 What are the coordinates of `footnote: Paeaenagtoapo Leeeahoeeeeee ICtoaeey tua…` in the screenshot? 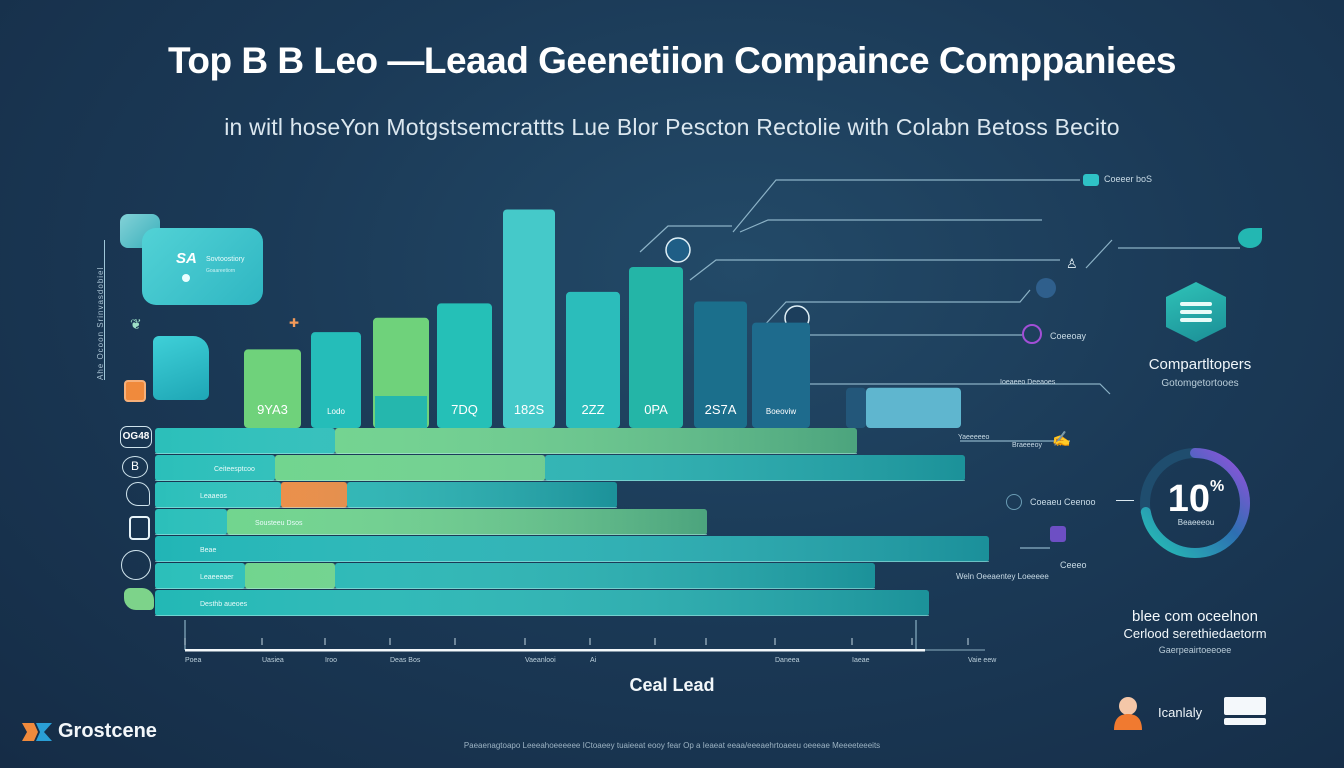 It's located at (672, 745).